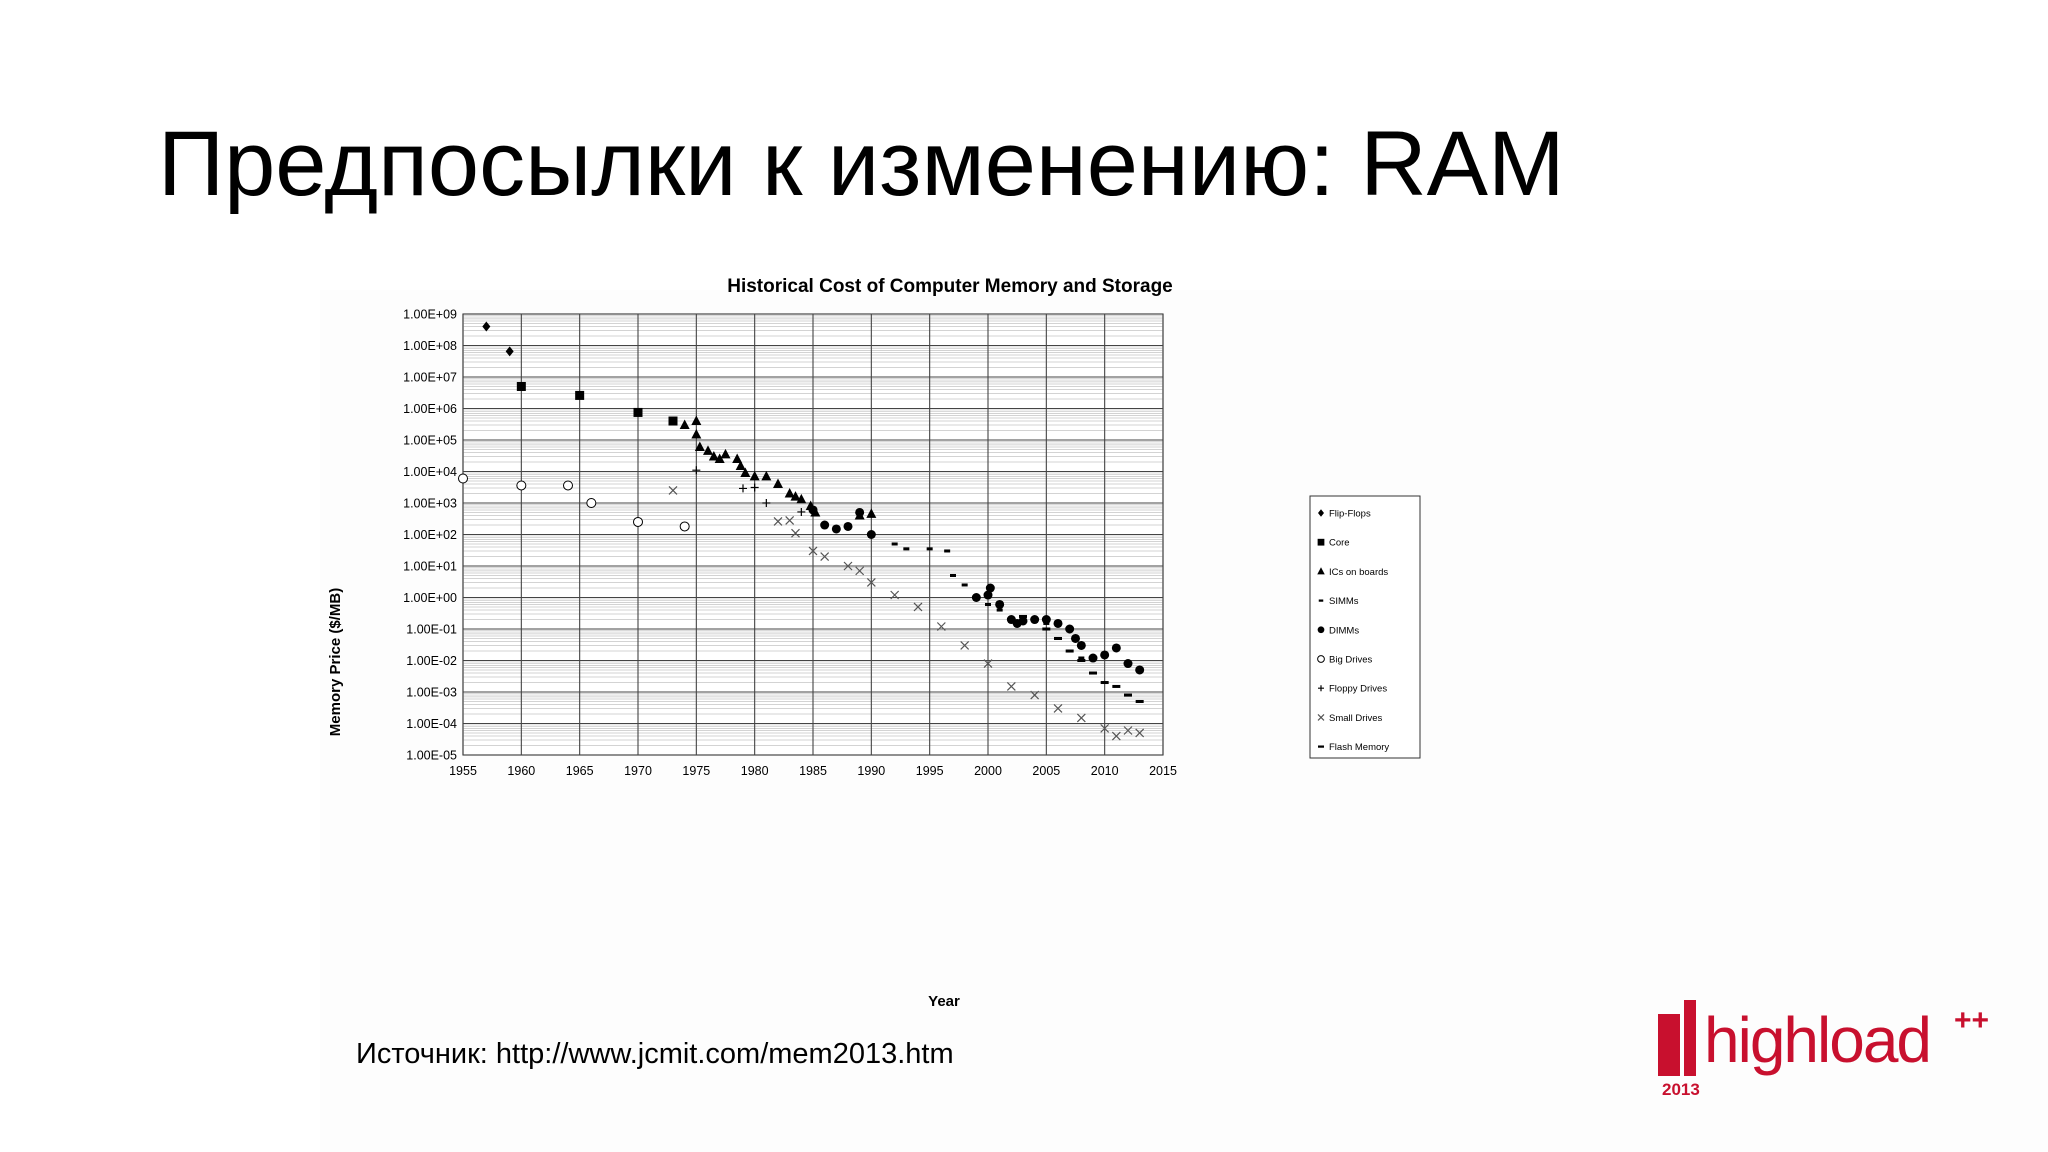  What do you see at coordinates (1105, 771) in the screenshot?
I see `x-tick-label: 2010` at bounding box center [1105, 771].